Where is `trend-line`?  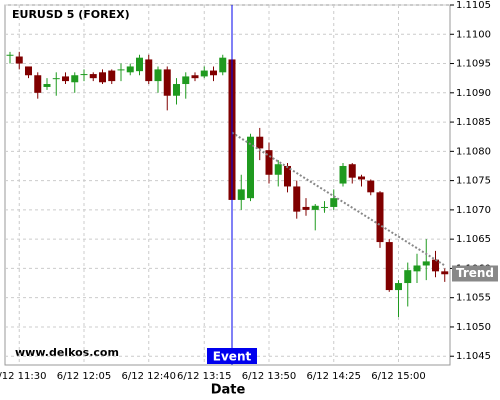
trend-line is located at coordinates (338, 199).